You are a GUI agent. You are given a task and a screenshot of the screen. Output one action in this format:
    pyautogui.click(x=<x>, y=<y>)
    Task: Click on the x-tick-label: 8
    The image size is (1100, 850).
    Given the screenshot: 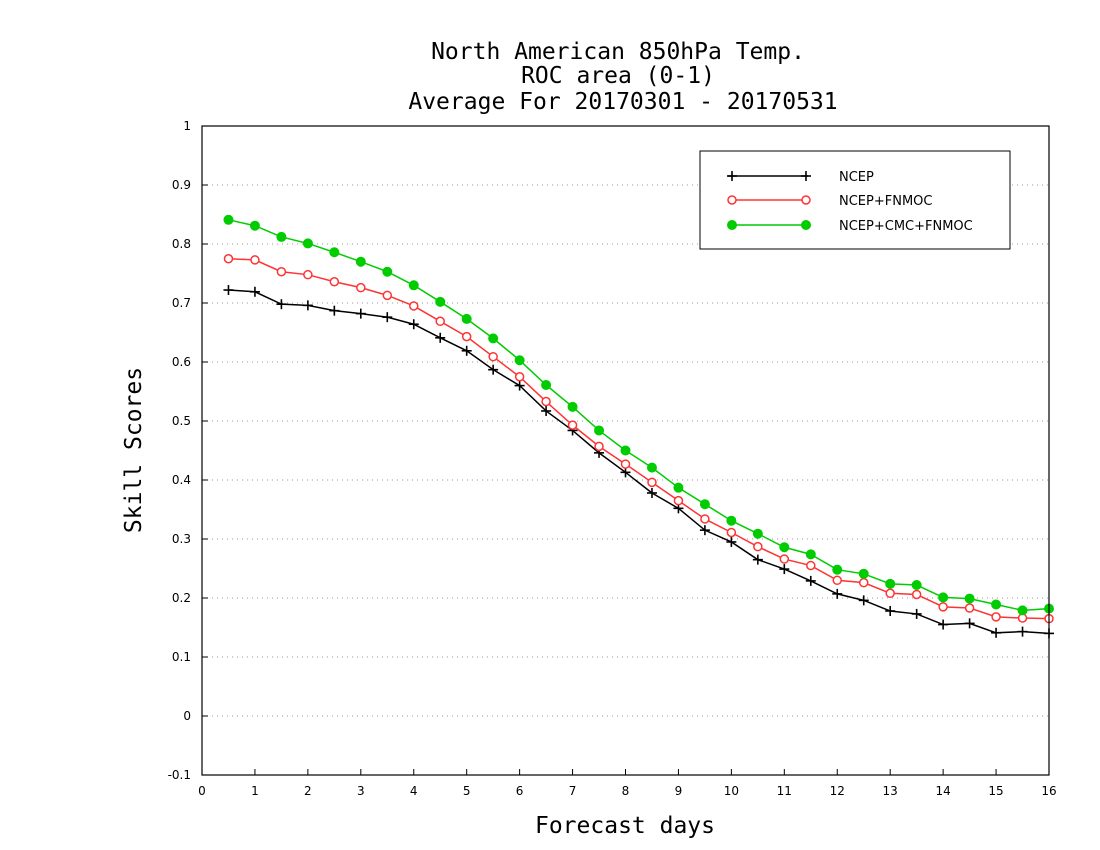 What is the action you would take?
    pyautogui.click(x=626, y=791)
    